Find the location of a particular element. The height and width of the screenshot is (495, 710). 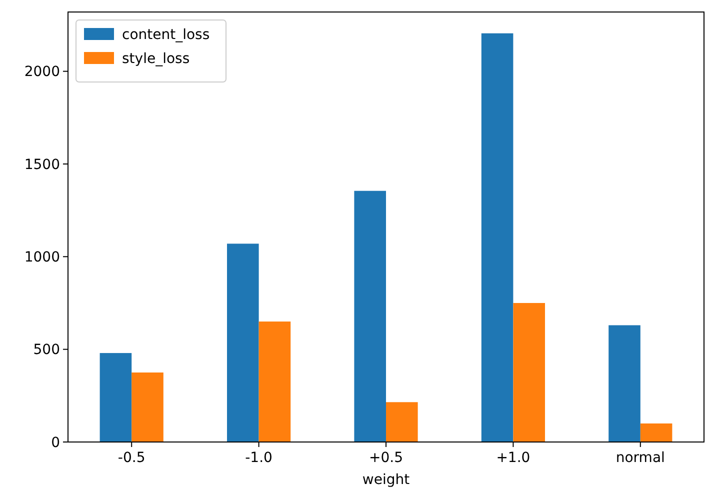

x-tick-label: +1.0 is located at coordinates (513, 458).